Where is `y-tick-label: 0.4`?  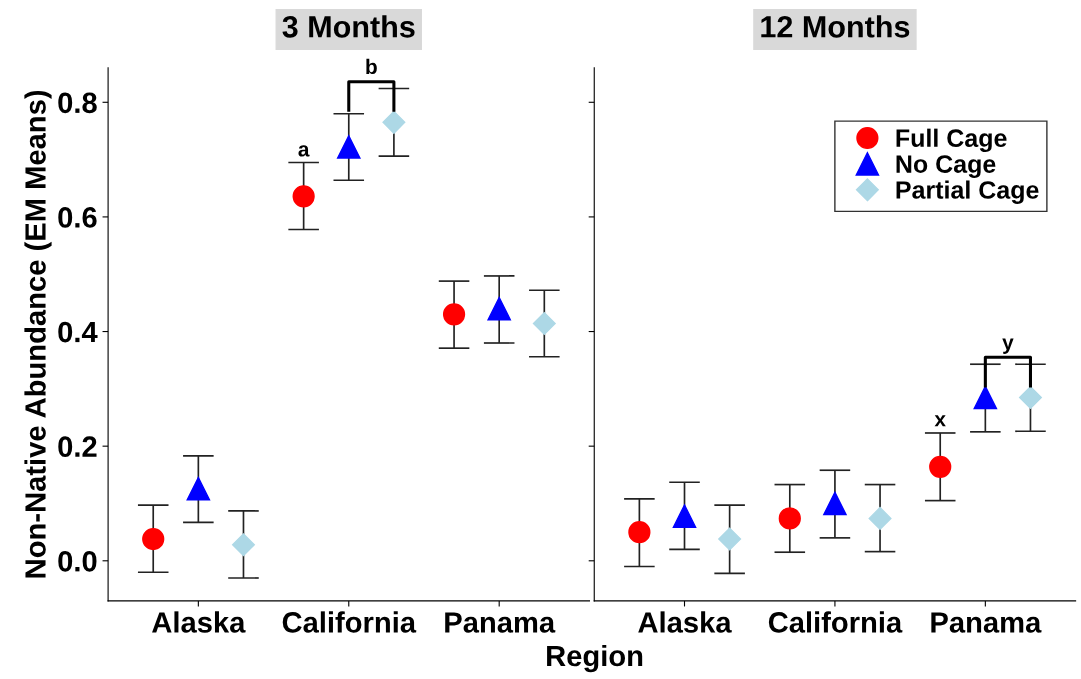
y-tick-label: 0.4 is located at coordinates (78, 332).